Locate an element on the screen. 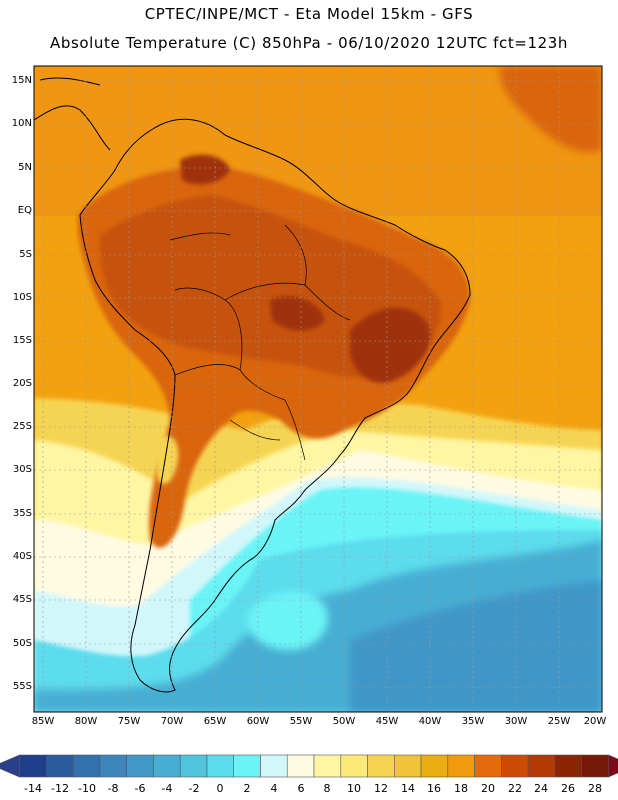 This screenshot has width=618, height=800. colorbar is located at coordinates (309, 766).